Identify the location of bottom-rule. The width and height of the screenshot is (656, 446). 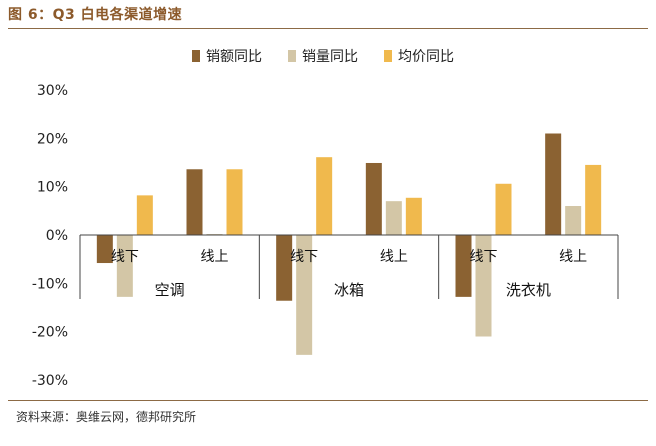
(328, 400).